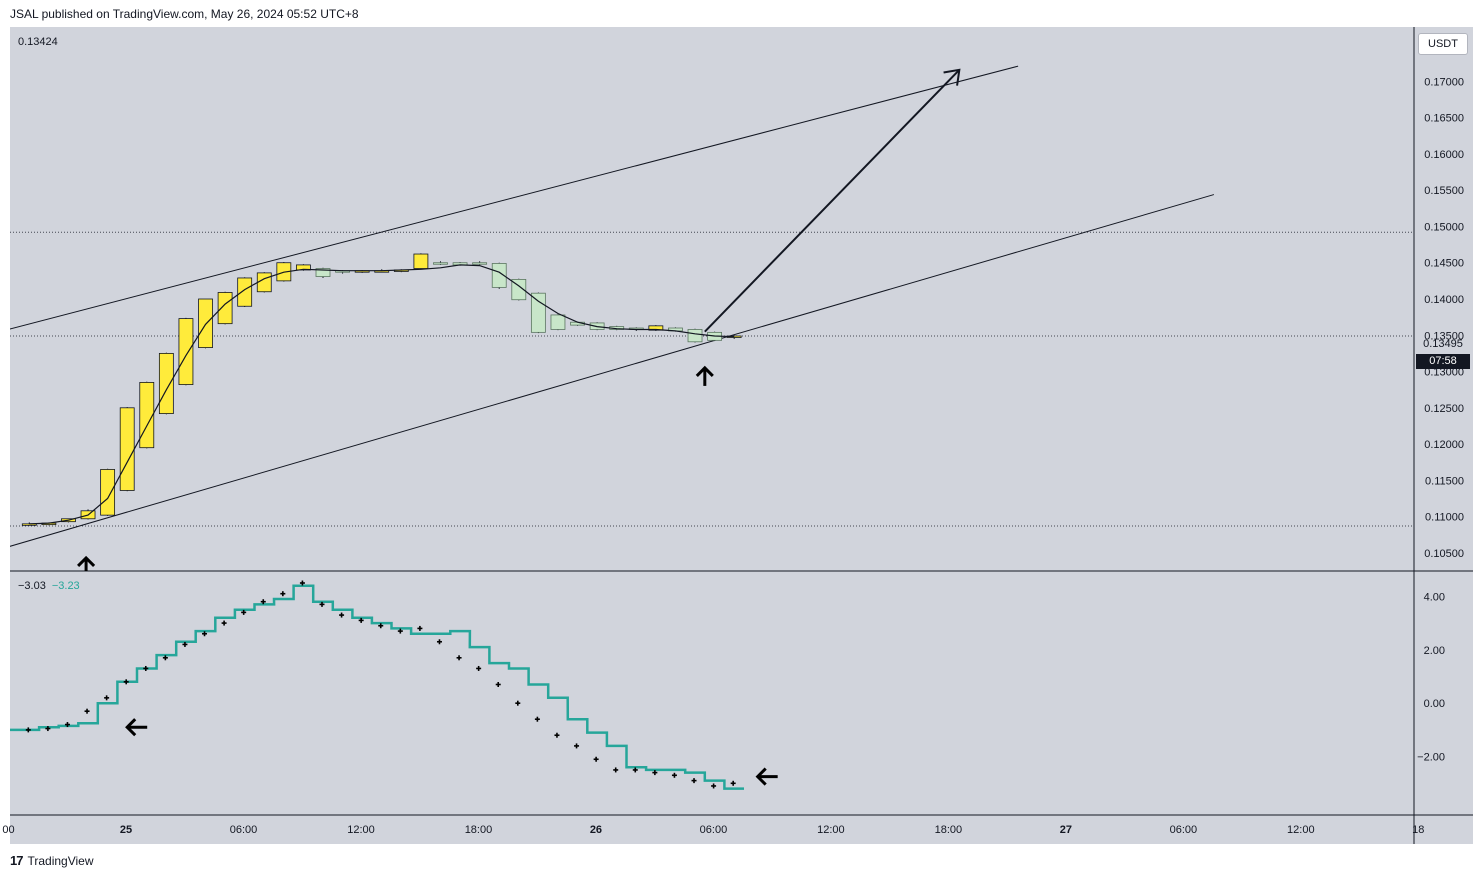  What do you see at coordinates (1066, 830) in the screenshot?
I see `time-tick-label: 27` at bounding box center [1066, 830].